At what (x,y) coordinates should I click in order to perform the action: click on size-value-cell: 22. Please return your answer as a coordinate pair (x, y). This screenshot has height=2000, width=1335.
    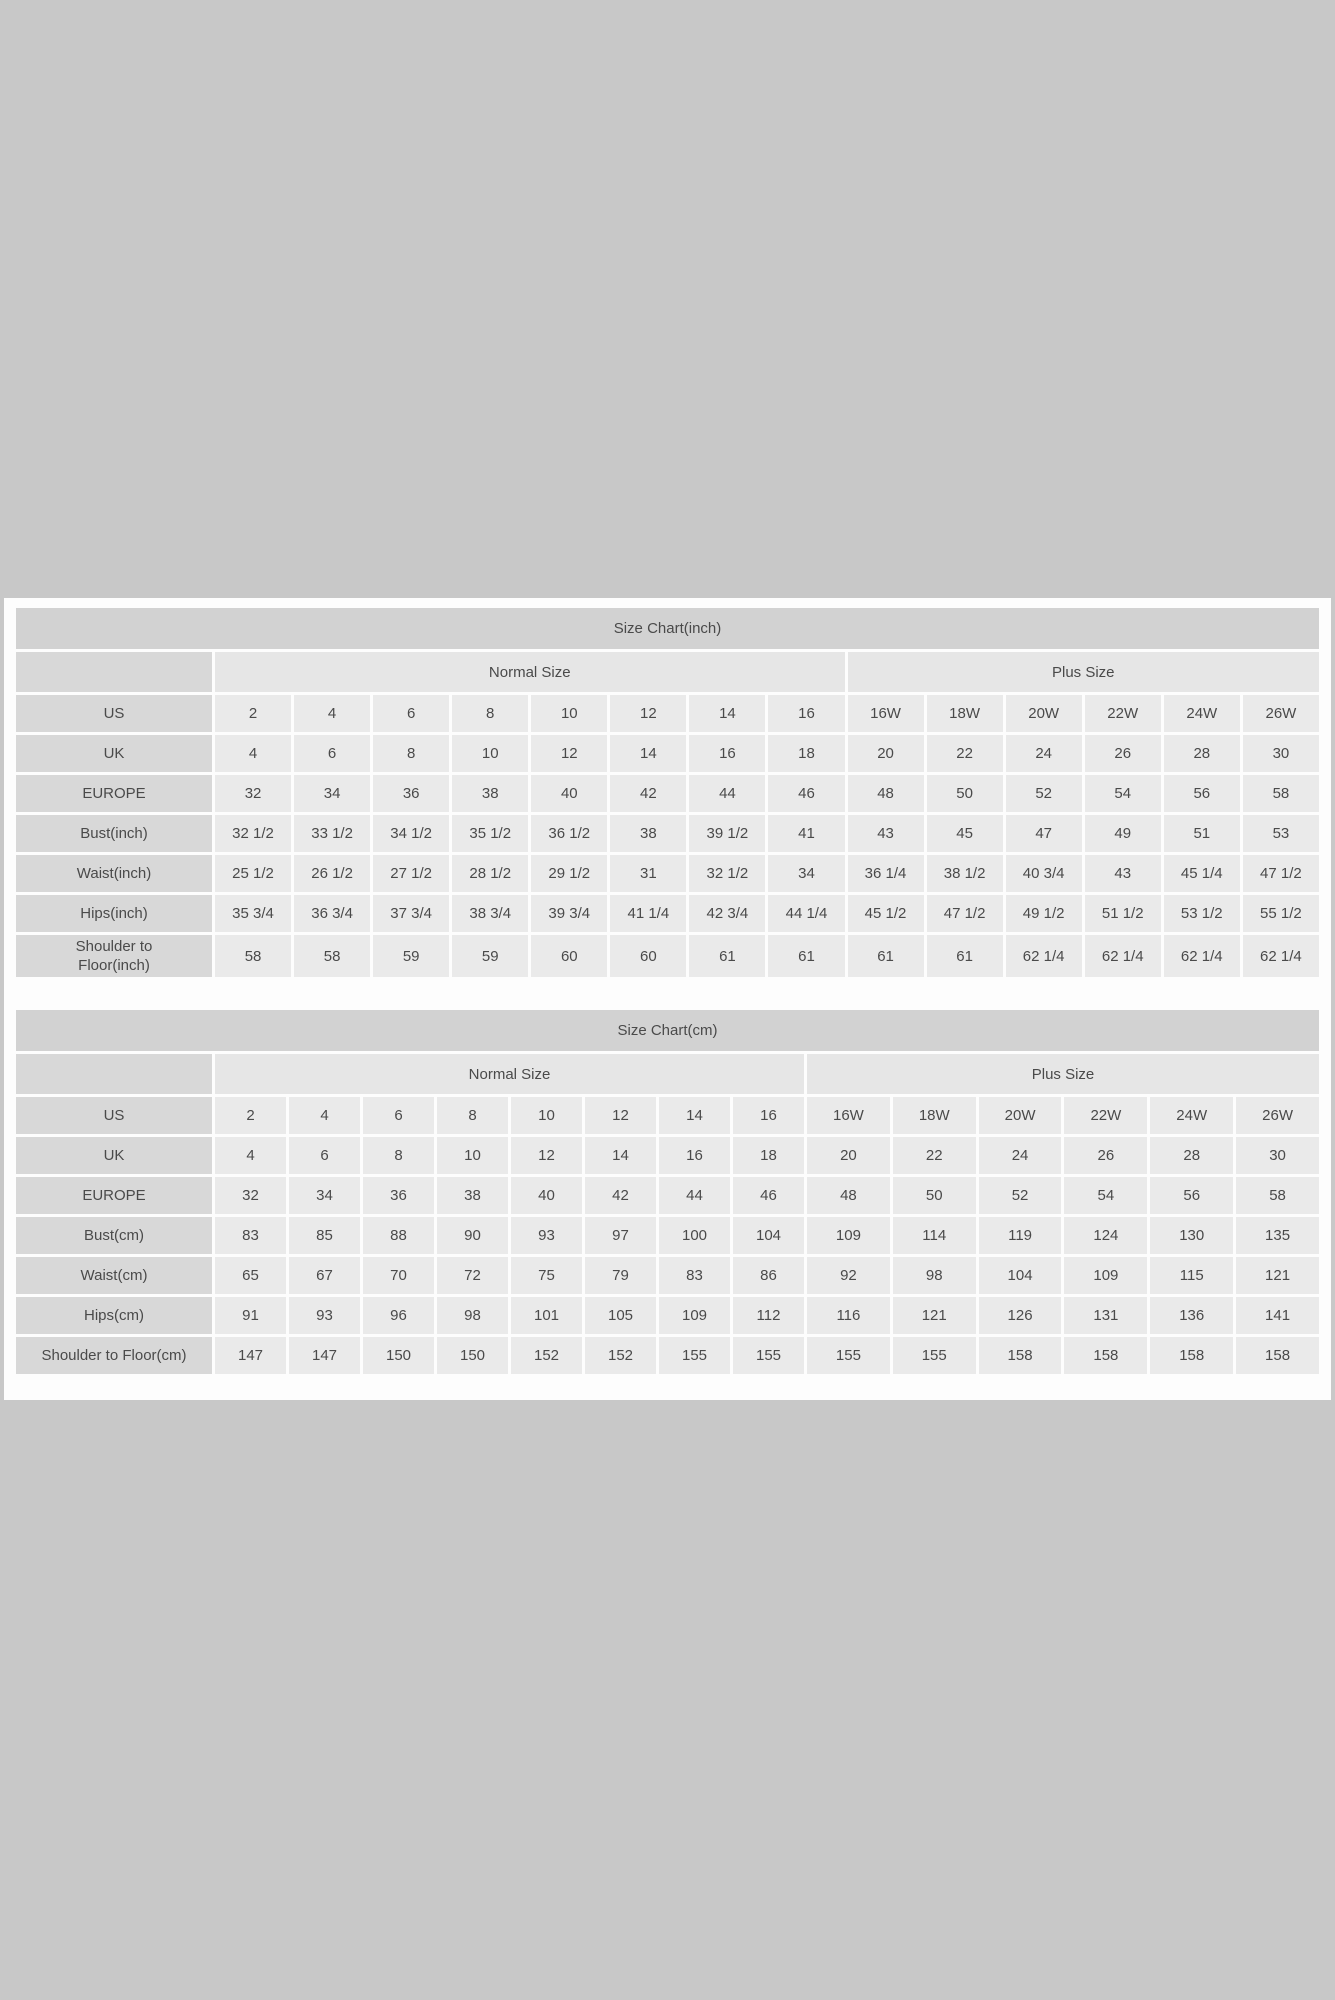
    Looking at the image, I should click on (964, 753).